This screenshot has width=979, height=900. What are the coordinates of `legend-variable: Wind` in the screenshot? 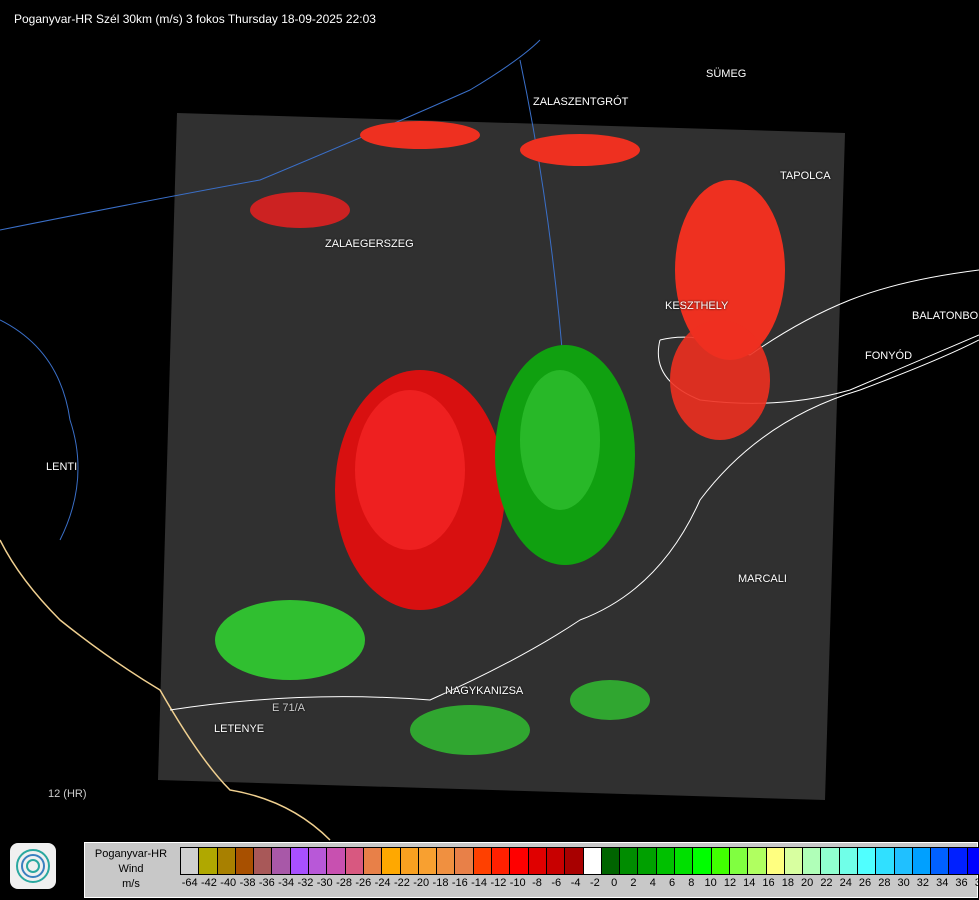 It's located at (131, 869).